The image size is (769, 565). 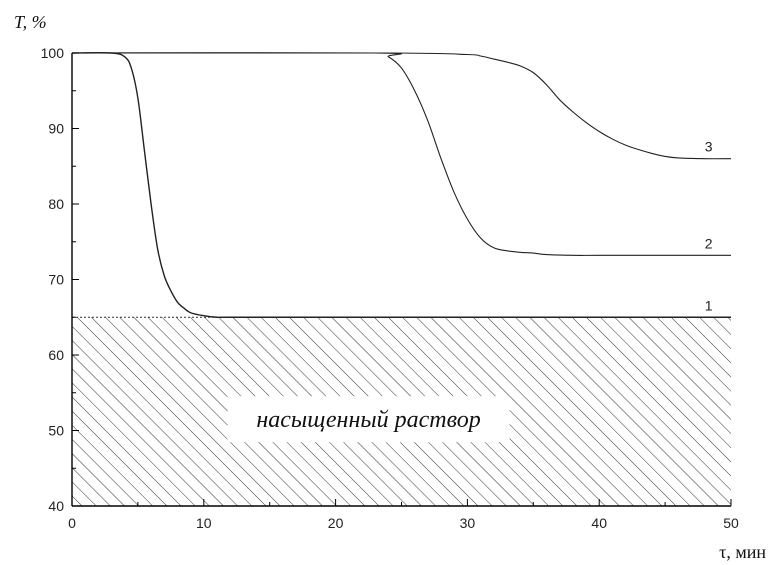 I want to click on y-tick-label: 70, so click(x=56, y=280).